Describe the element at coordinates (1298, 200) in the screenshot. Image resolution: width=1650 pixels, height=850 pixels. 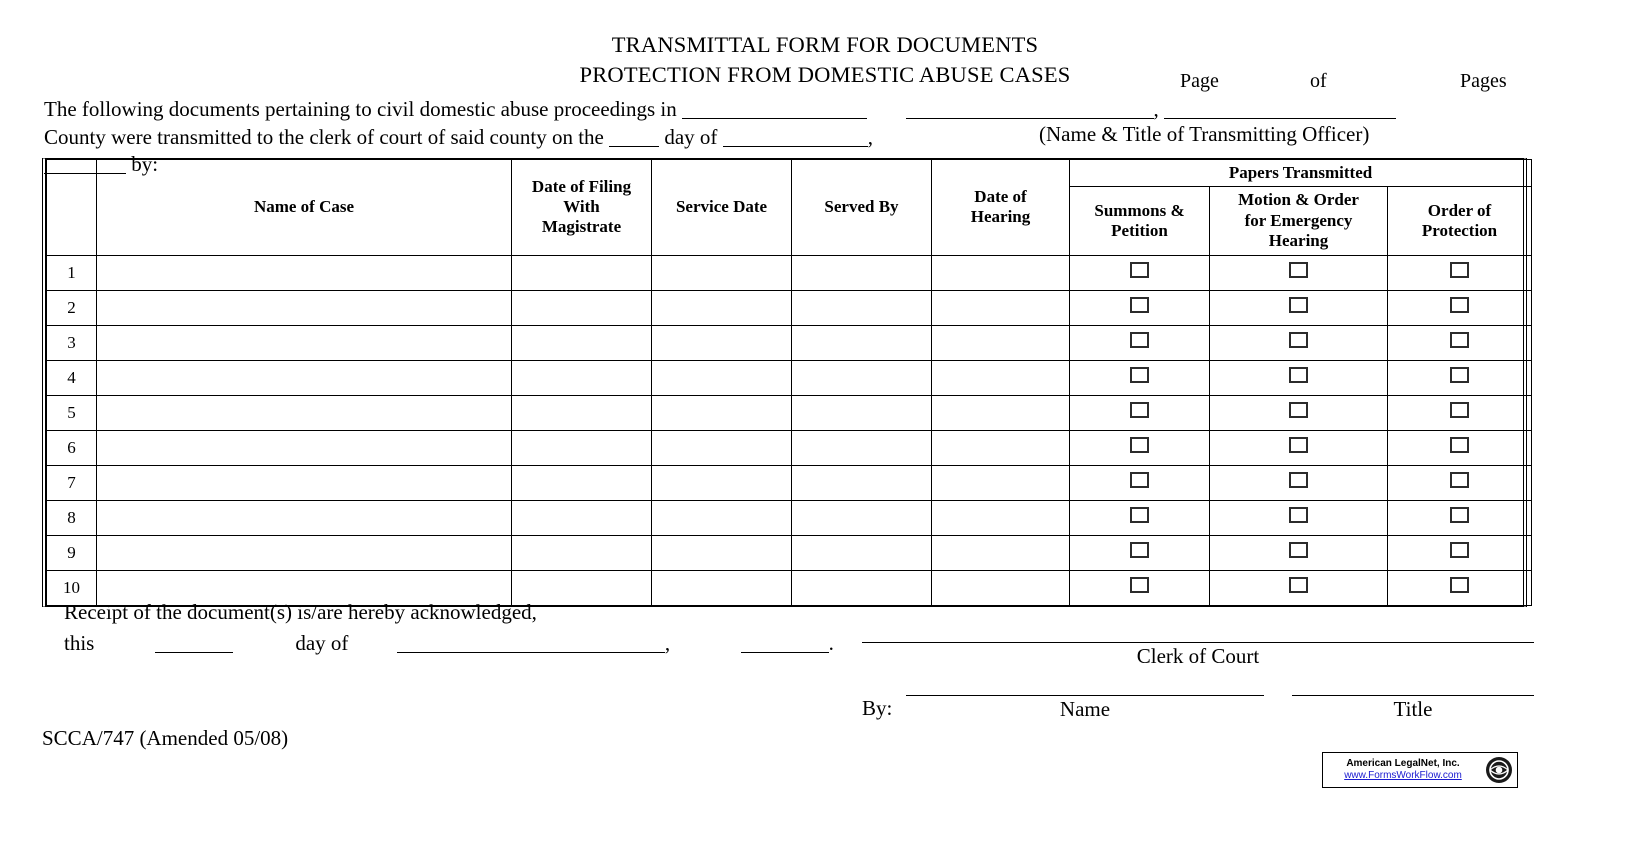
I see `col-header-motion-order-l1: Motion & Order` at that location.